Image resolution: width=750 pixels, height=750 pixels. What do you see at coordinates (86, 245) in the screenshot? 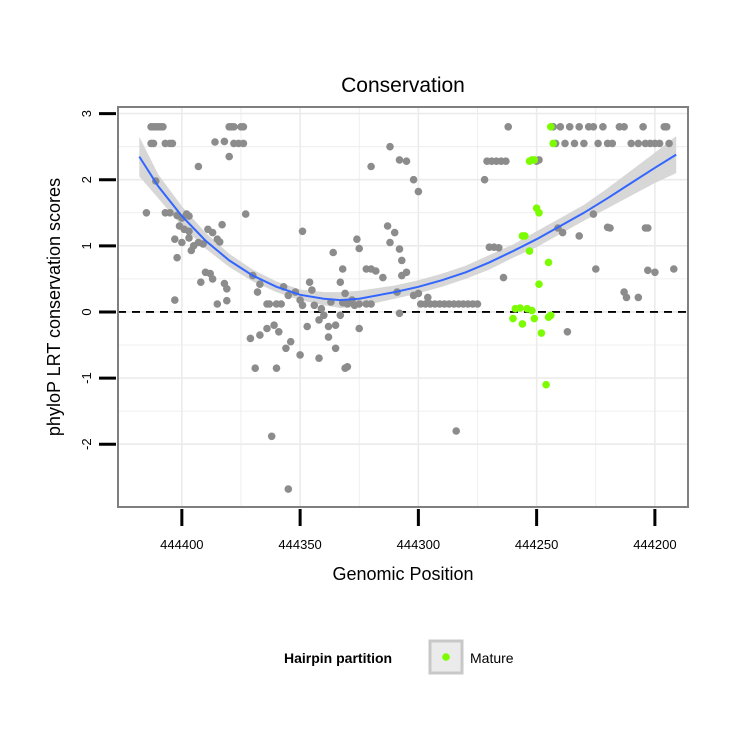
I see `y-tick-label: 1` at bounding box center [86, 245].